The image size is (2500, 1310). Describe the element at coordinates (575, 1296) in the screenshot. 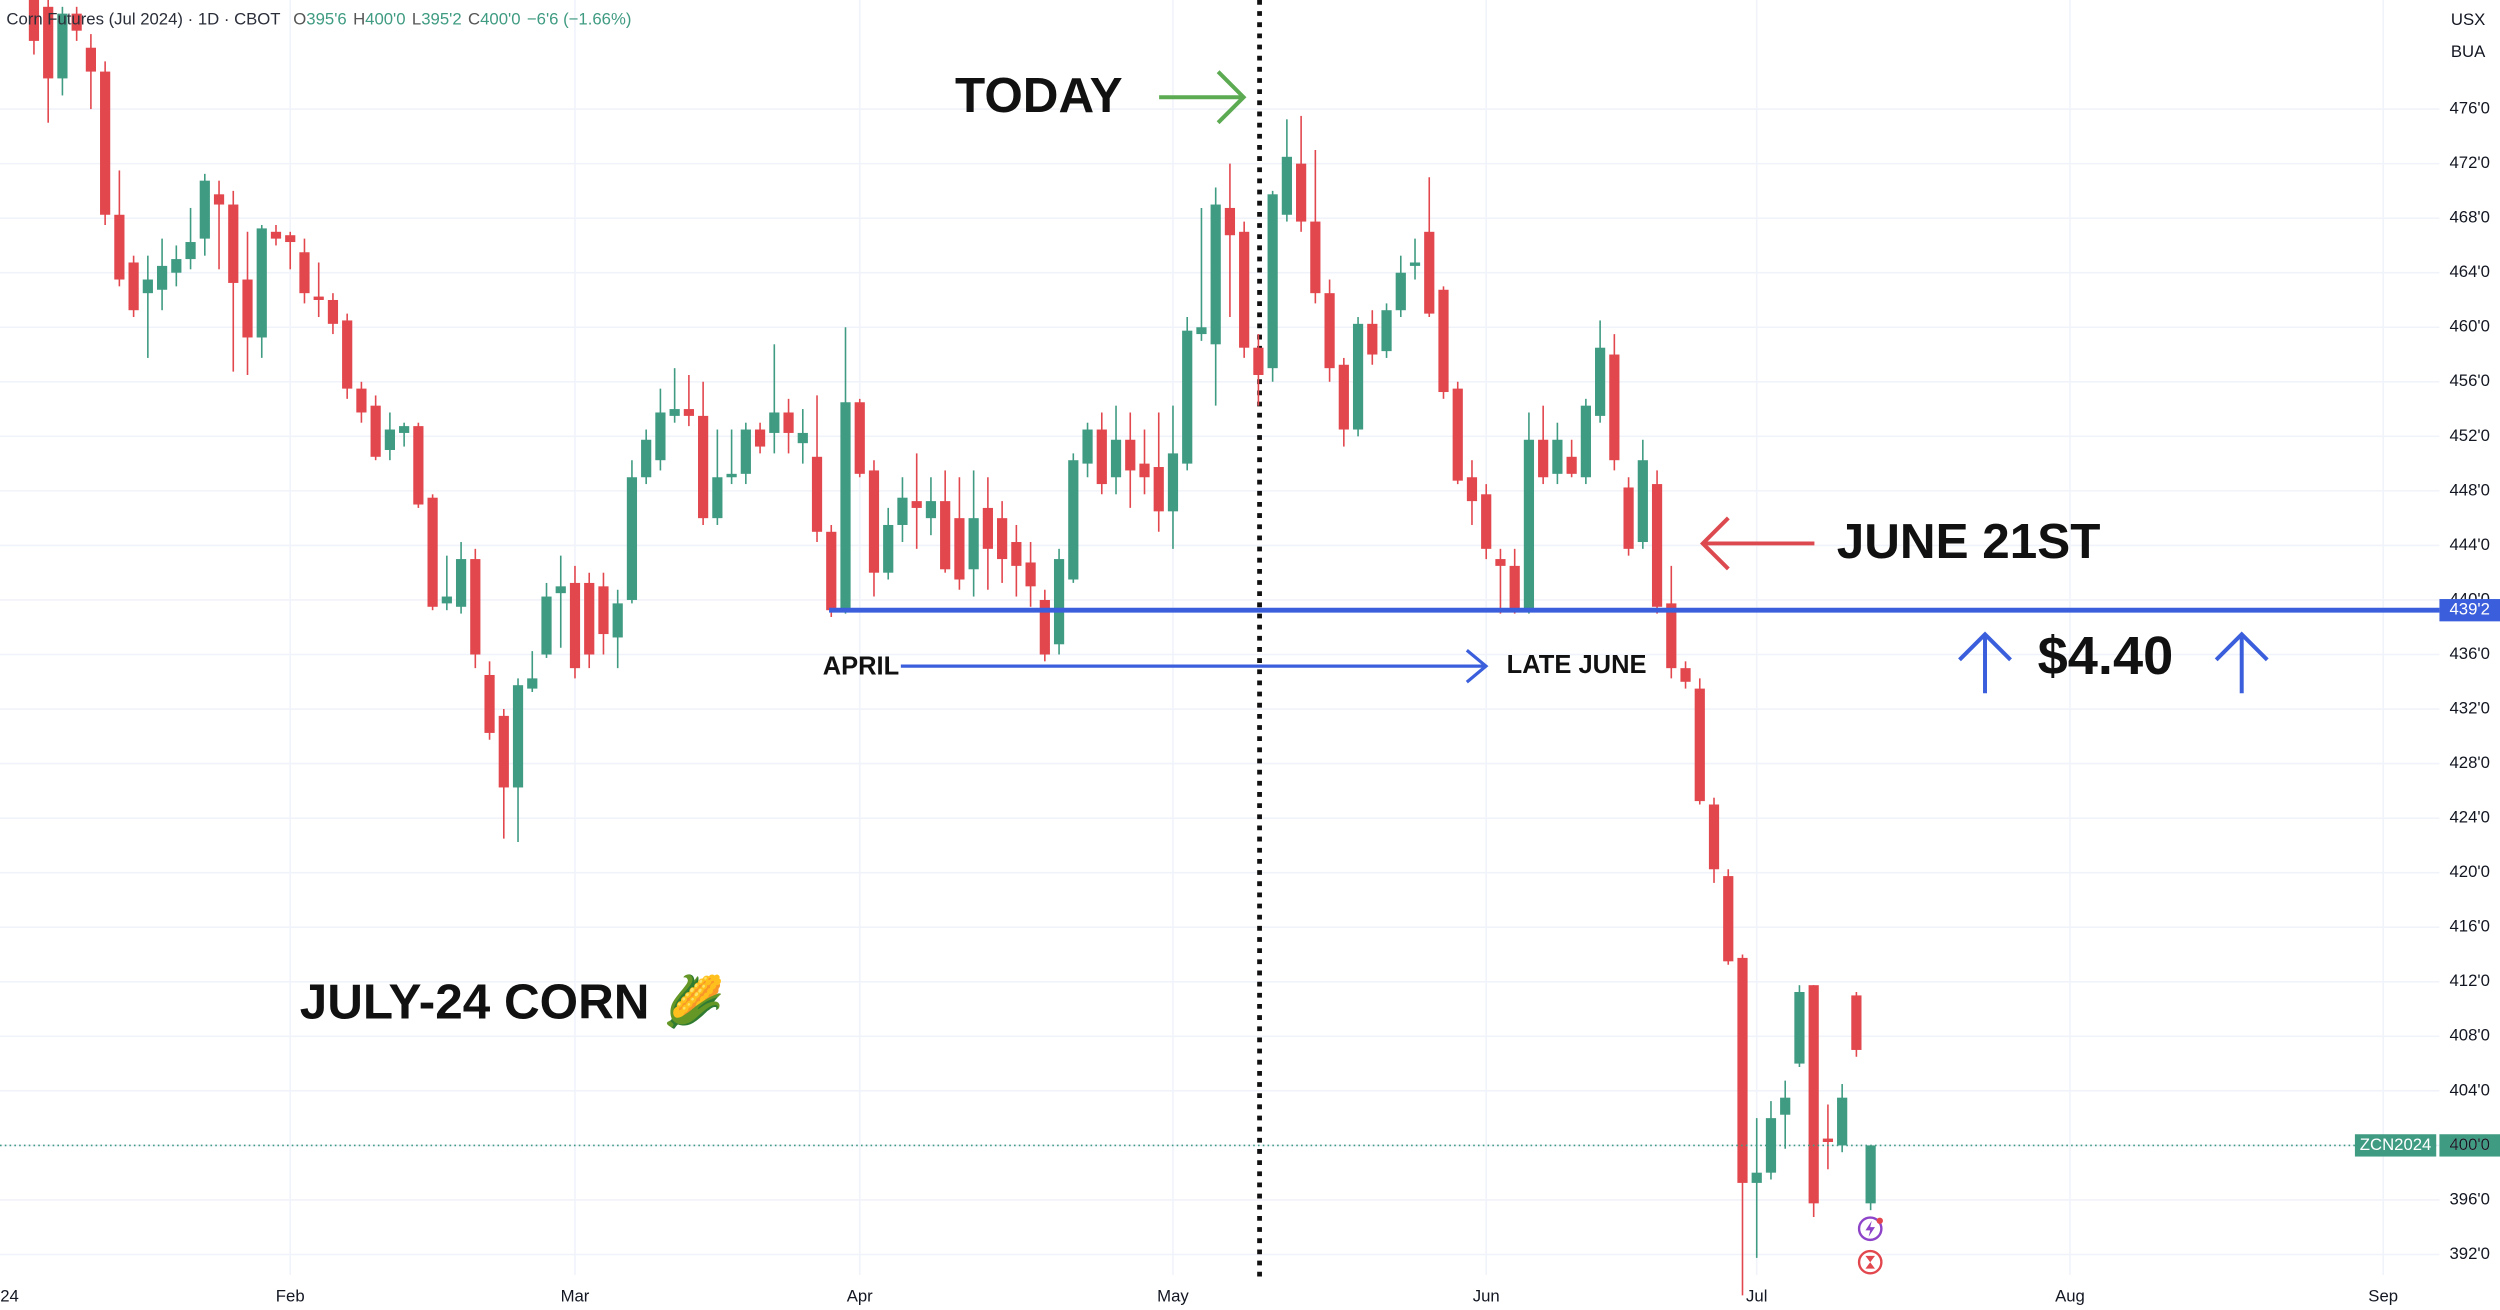

I see `x-tick-label: Mar` at that location.